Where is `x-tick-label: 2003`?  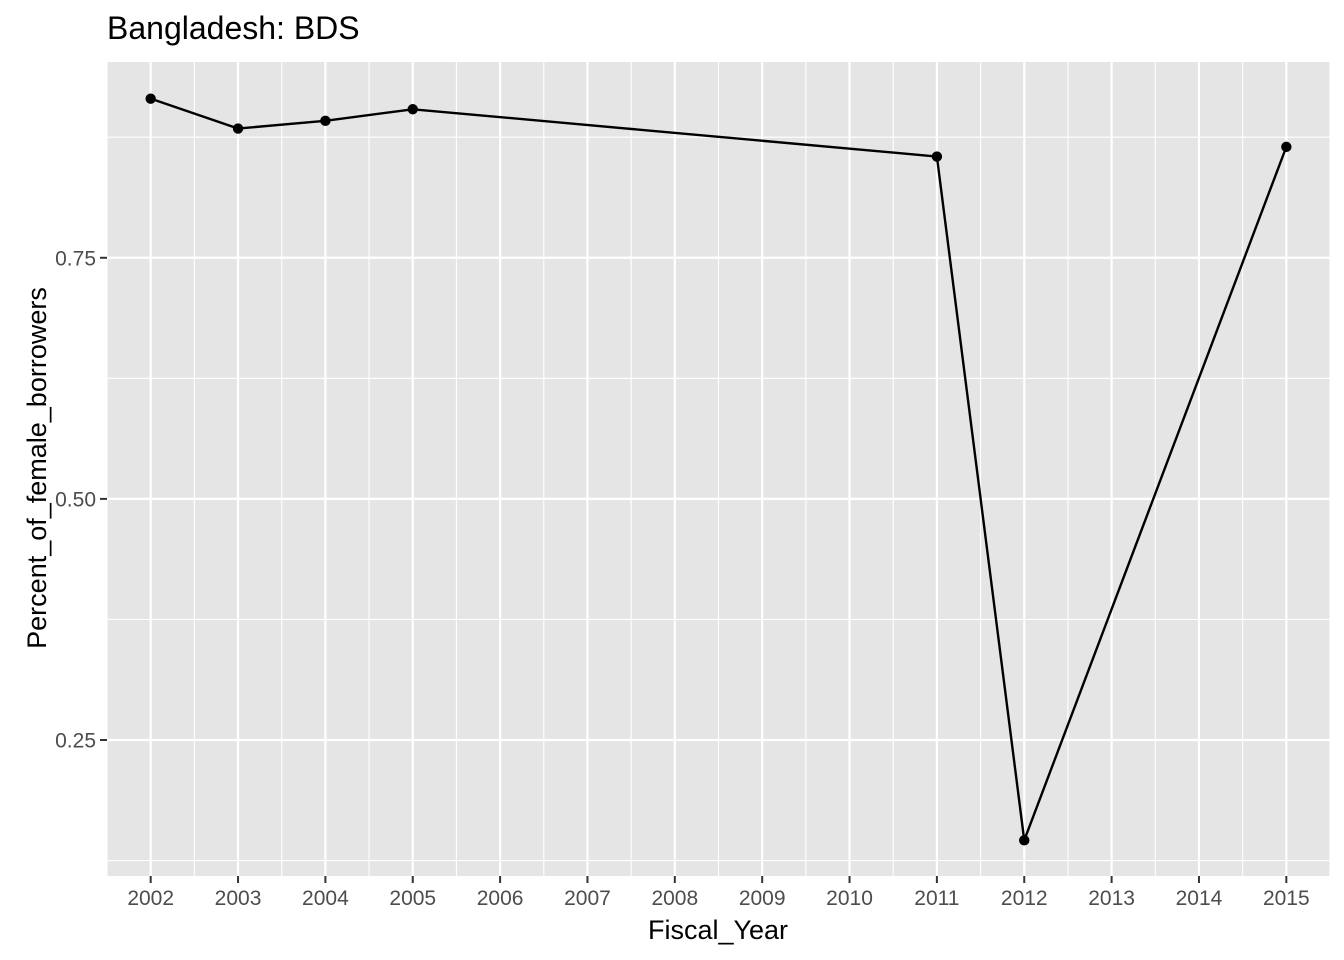 x-tick-label: 2003 is located at coordinates (238, 898).